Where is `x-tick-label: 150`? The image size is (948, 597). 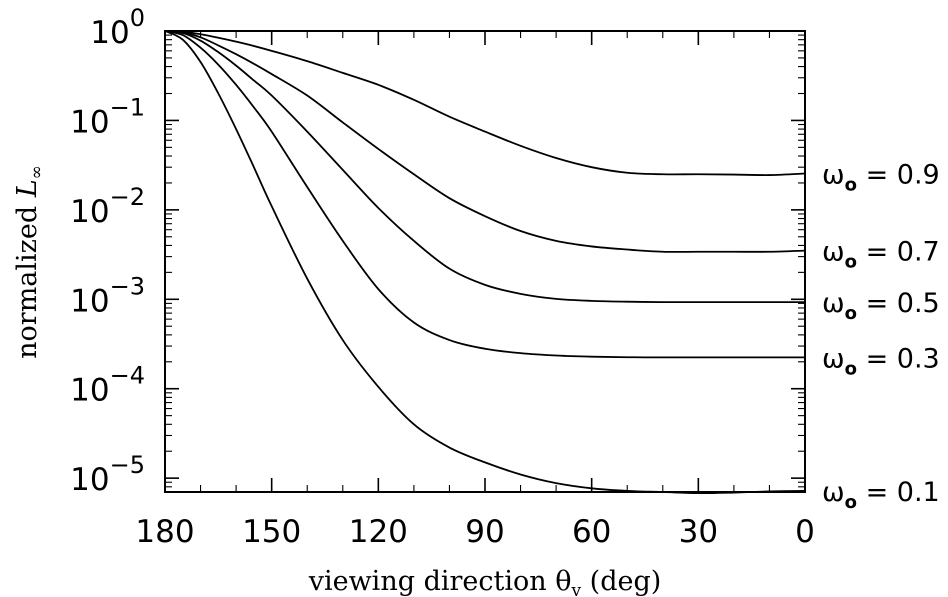 x-tick-label: 150 is located at coordinates (271, 532).